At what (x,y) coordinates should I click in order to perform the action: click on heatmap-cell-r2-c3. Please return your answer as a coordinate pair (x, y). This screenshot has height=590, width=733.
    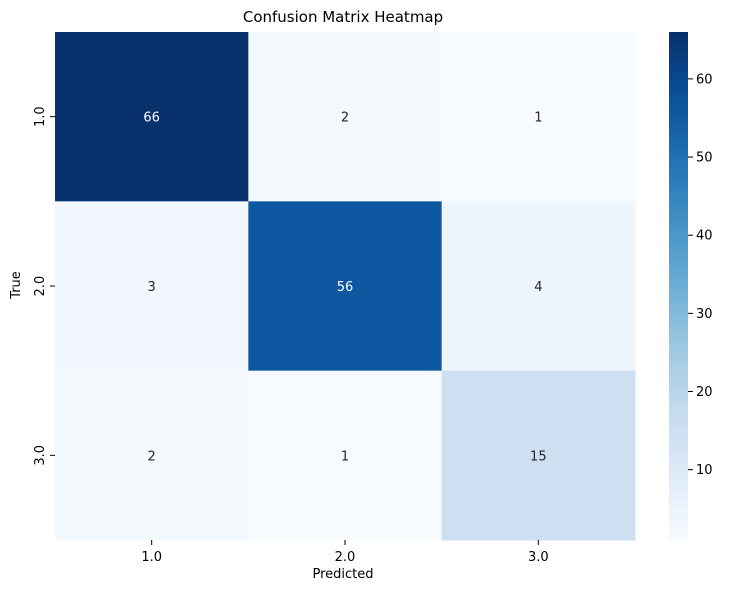
    Looking at the image, I should click on (538, 286).